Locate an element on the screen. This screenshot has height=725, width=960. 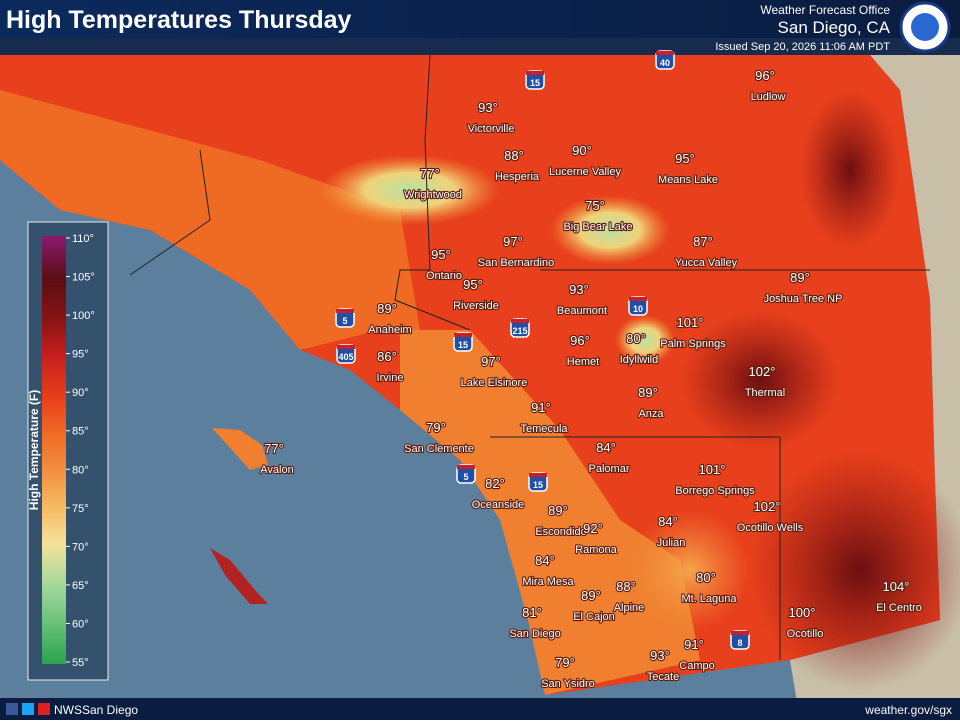
city-name: Riverside is located at coordinates (476, 306).